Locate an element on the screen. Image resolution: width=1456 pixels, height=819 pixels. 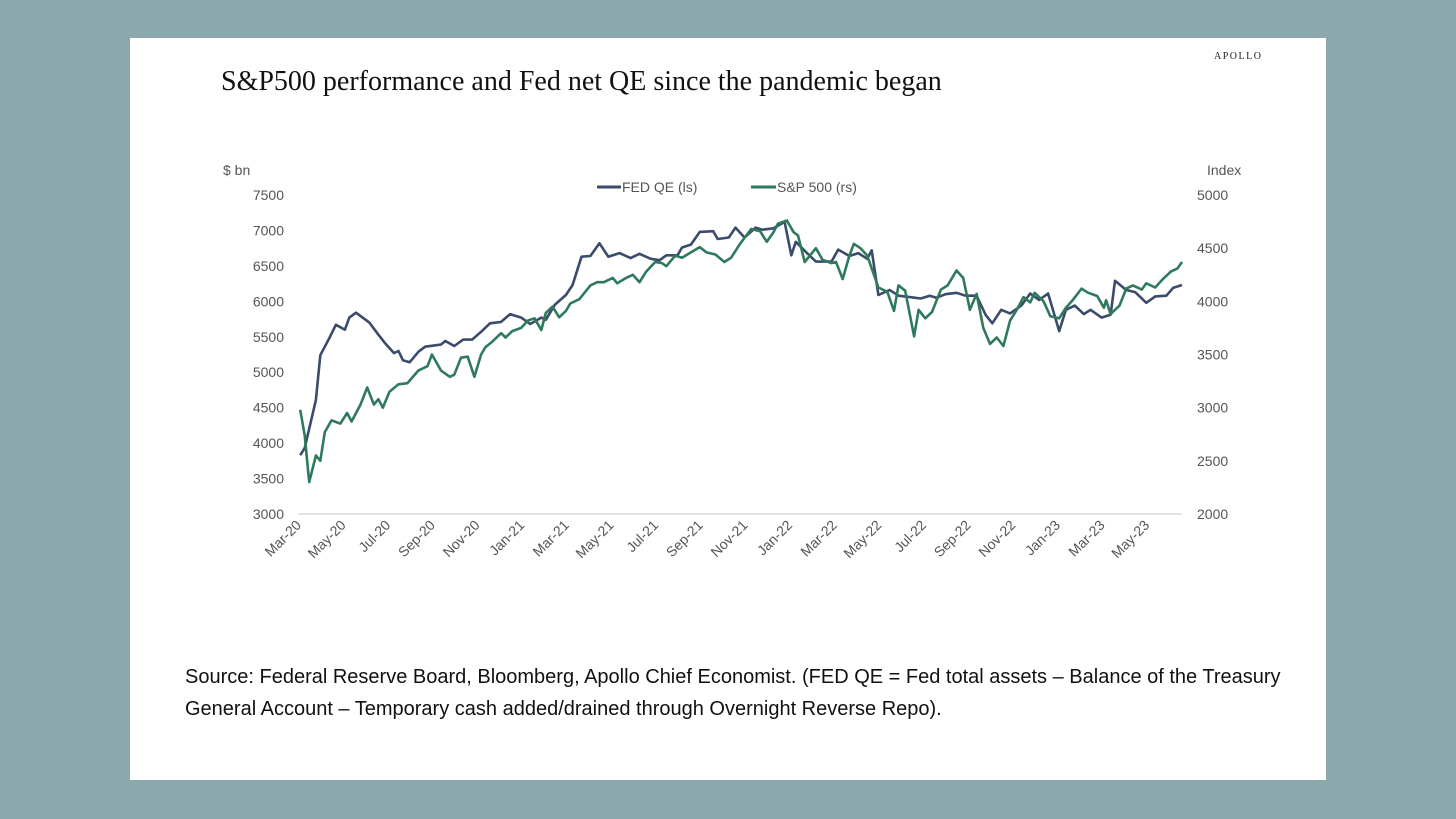
x-tick-label: Jul-20 is located at coordinates (374, 536).